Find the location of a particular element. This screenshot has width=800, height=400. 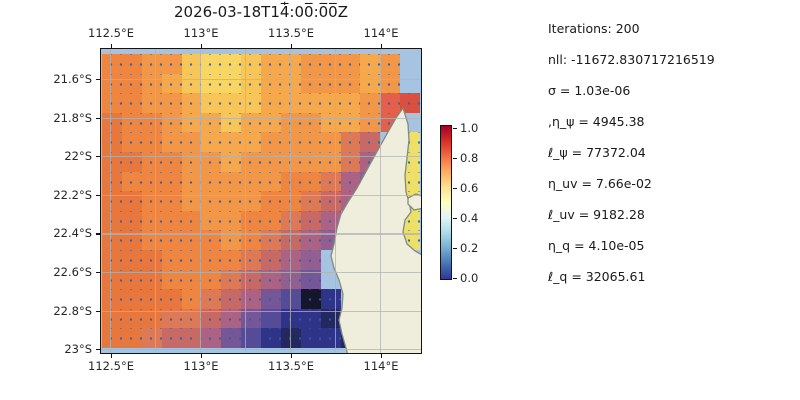

colorbar-gradient is located at coordinates (446, 202).